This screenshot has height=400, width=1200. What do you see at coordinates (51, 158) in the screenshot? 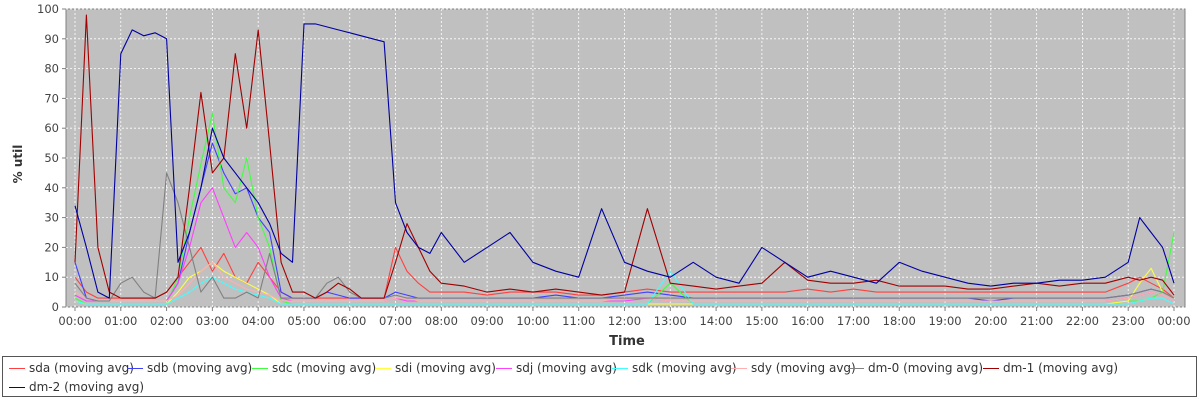
I see `y-tick-label: 50` at bounding box center [51, 158].